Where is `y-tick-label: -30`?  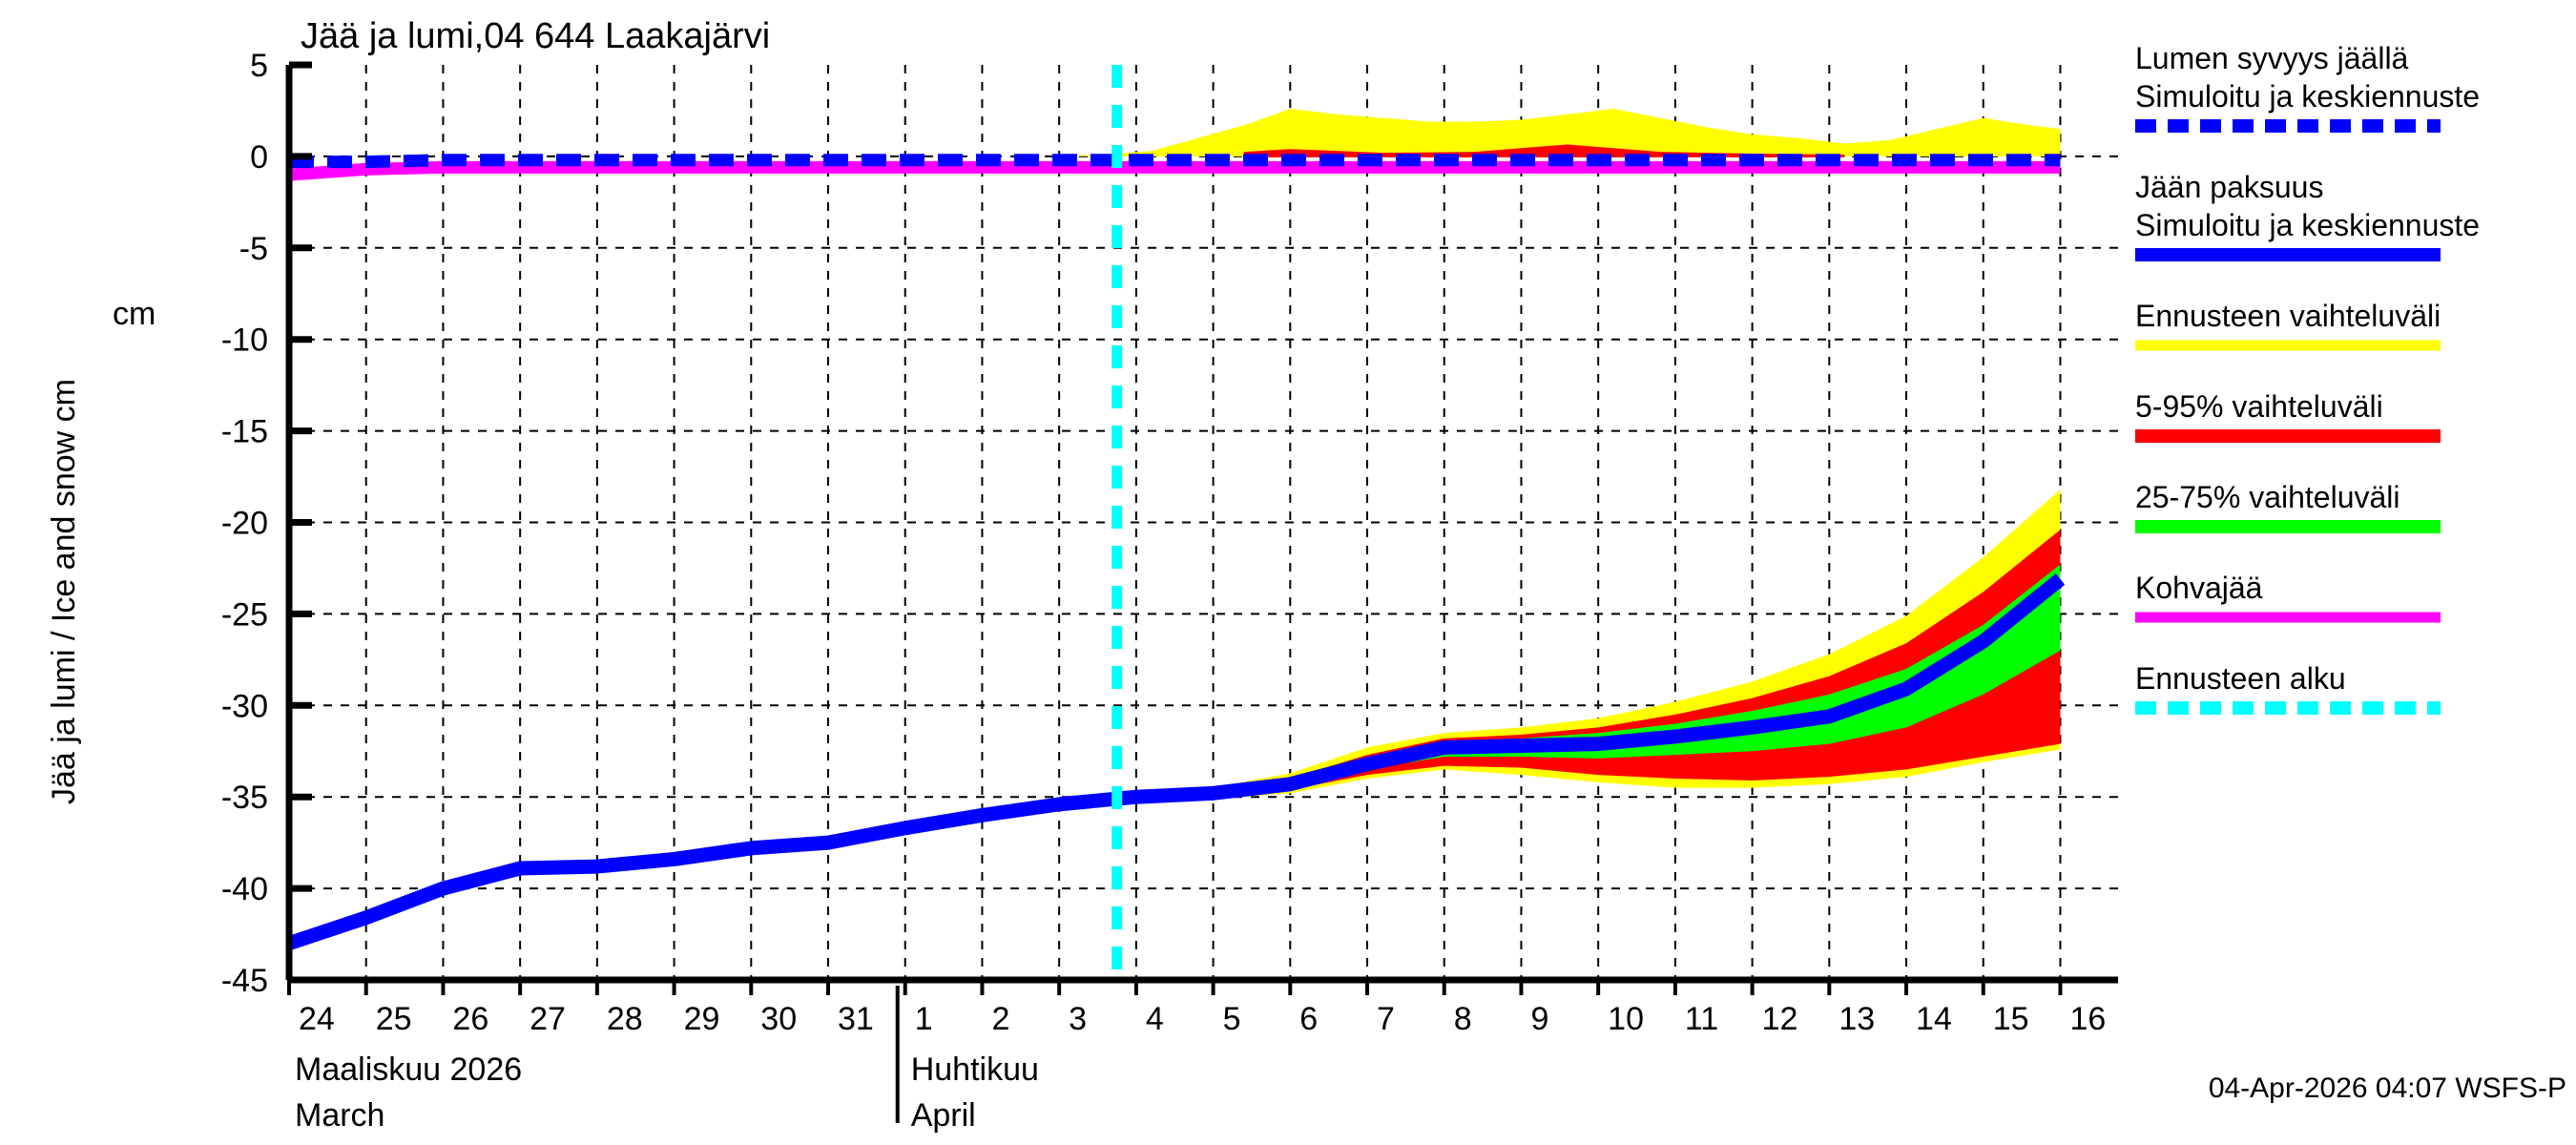
y-tick-label: -30 is located at coordinates (244, 706).